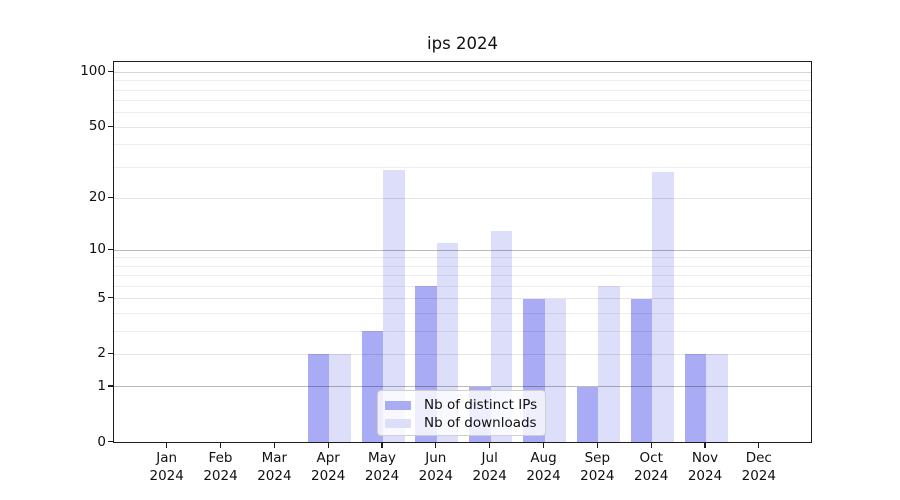 This screenshot has height=500, width=900. I want to click on x-tick-label-sep: Sep 2024, so click(597, 467).